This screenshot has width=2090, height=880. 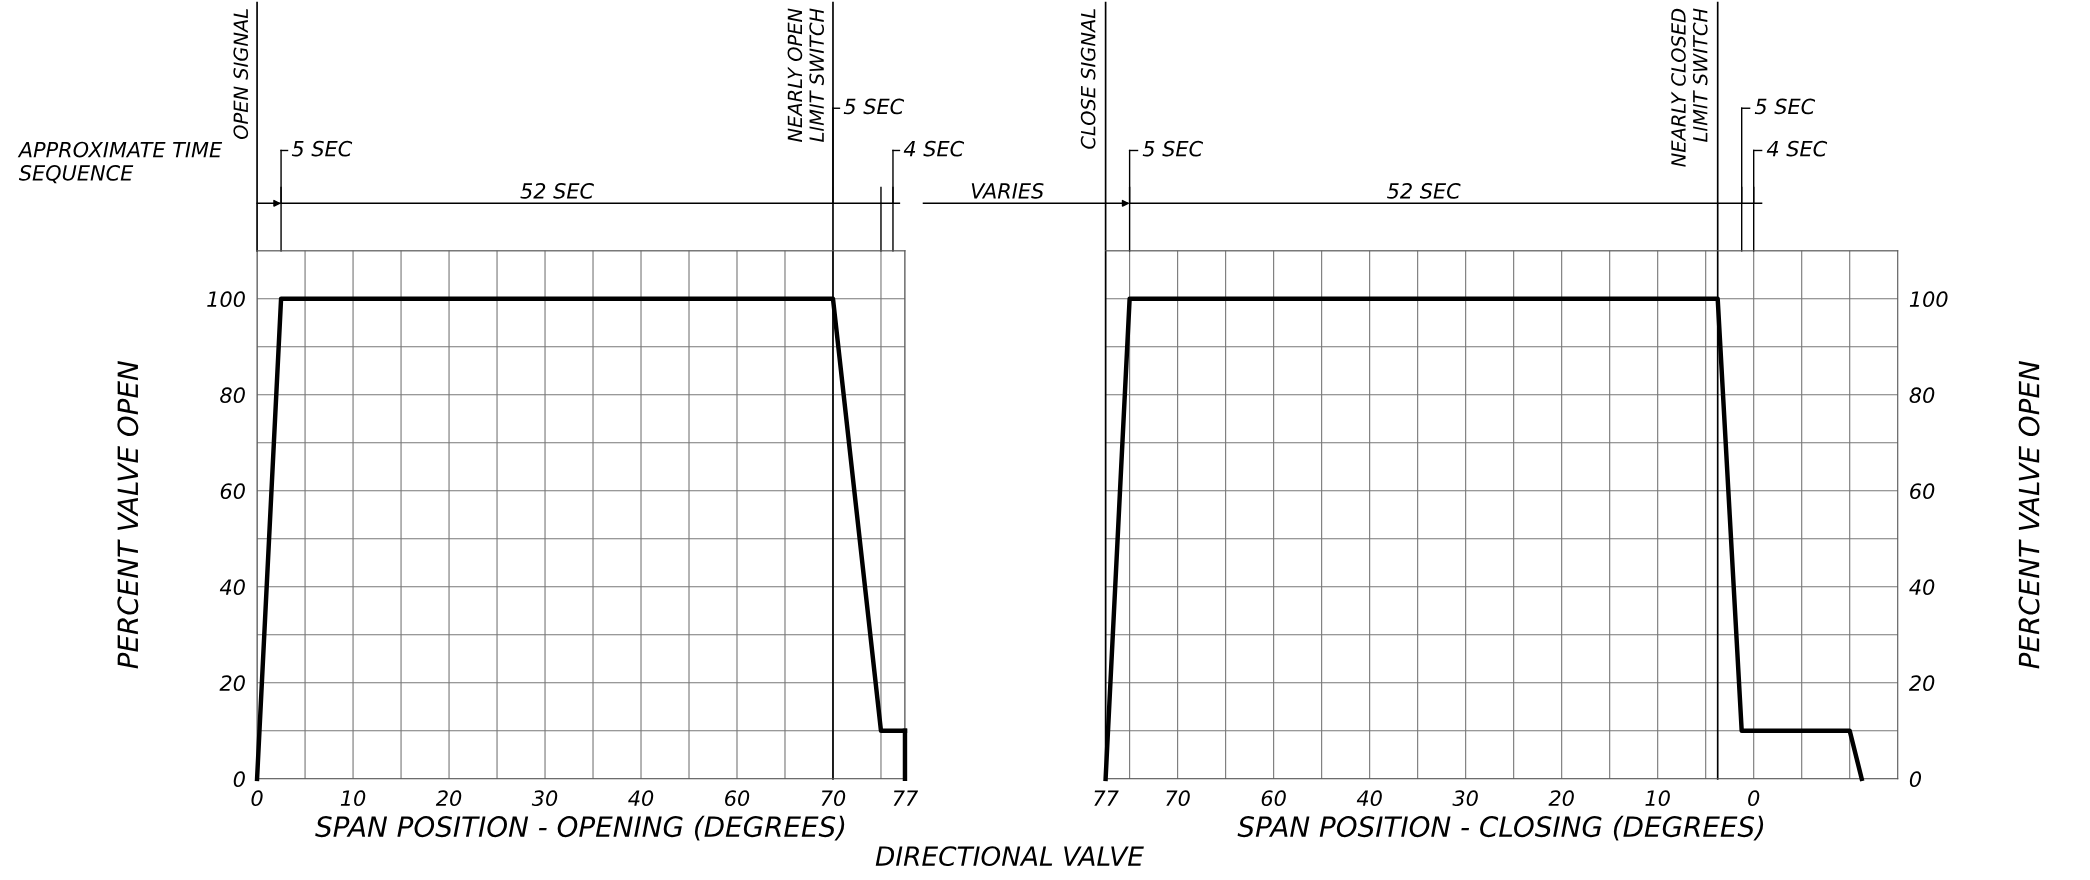 I want to click on ref-line-label: CLOSE SIGNAL, so click(x=1088, y=79).